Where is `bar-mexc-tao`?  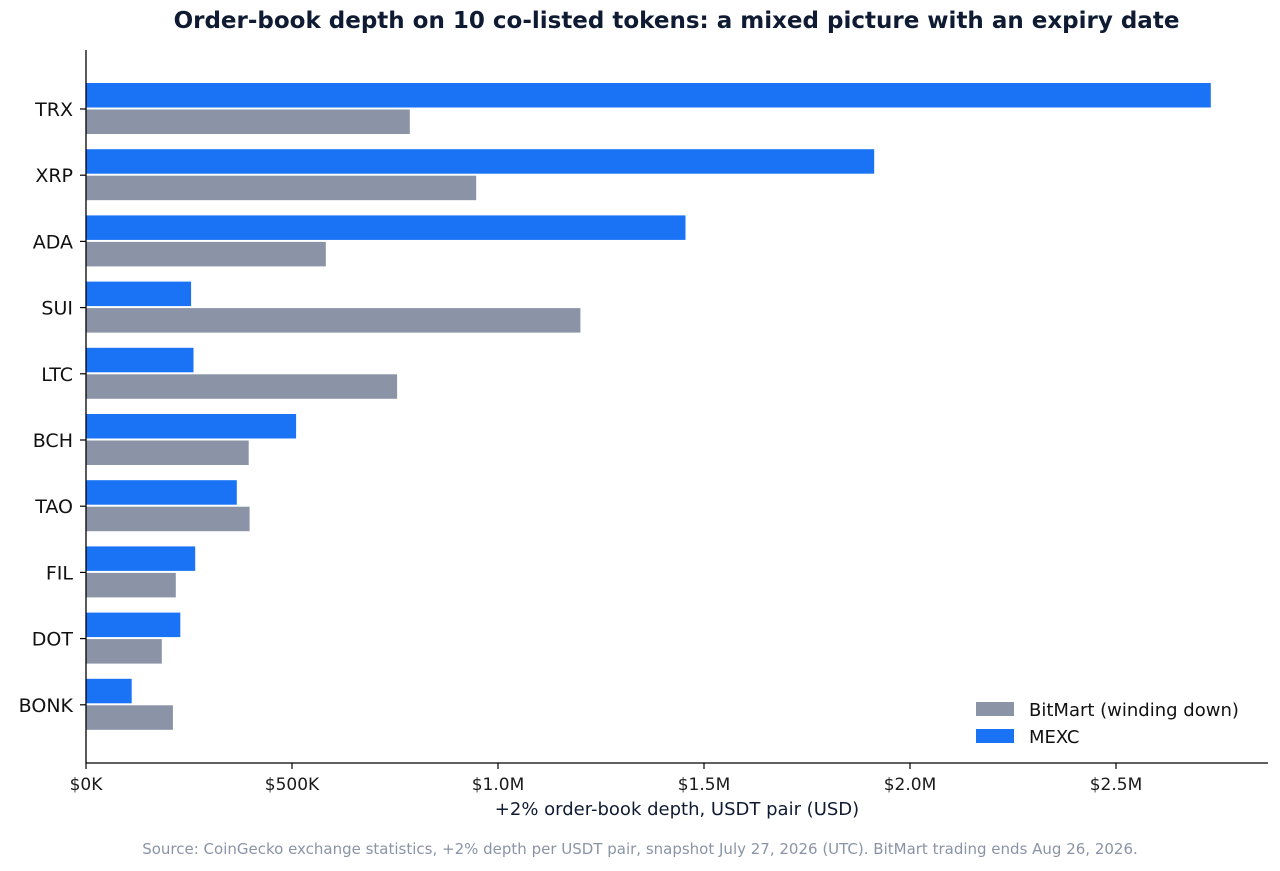
bar-mexc-tao is located at coordinates (161, 492).